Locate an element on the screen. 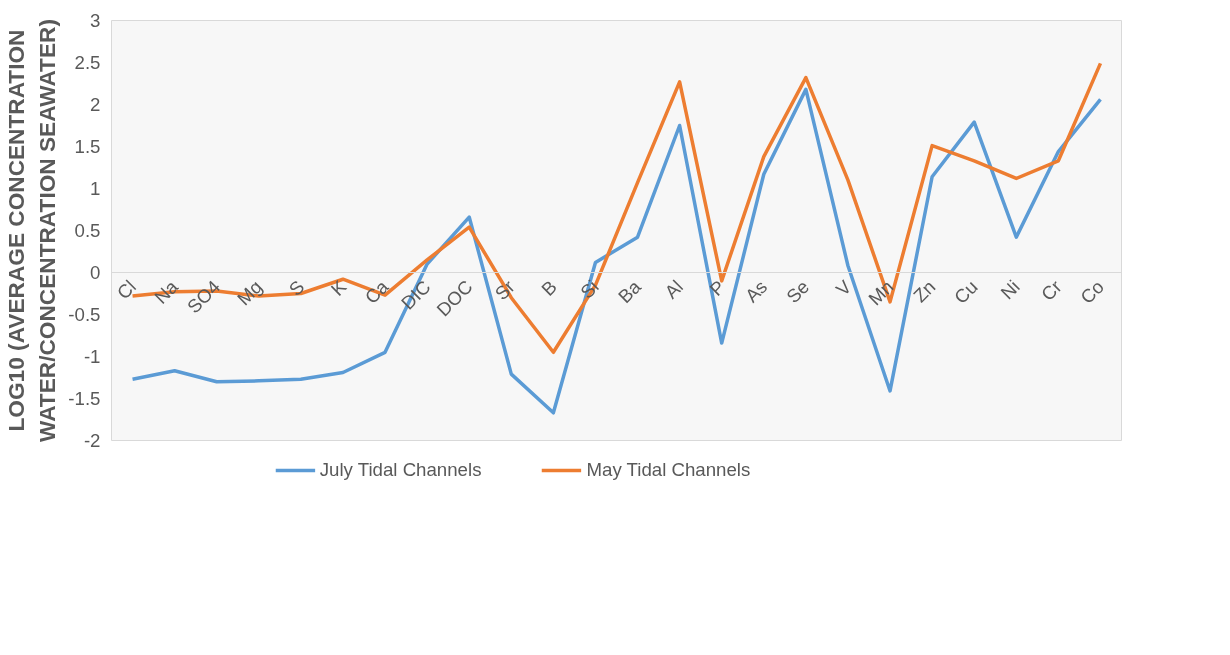 The width and height of the screenshot is (1230, 655). x-tick-label: K is located at coordinates (338, 287).